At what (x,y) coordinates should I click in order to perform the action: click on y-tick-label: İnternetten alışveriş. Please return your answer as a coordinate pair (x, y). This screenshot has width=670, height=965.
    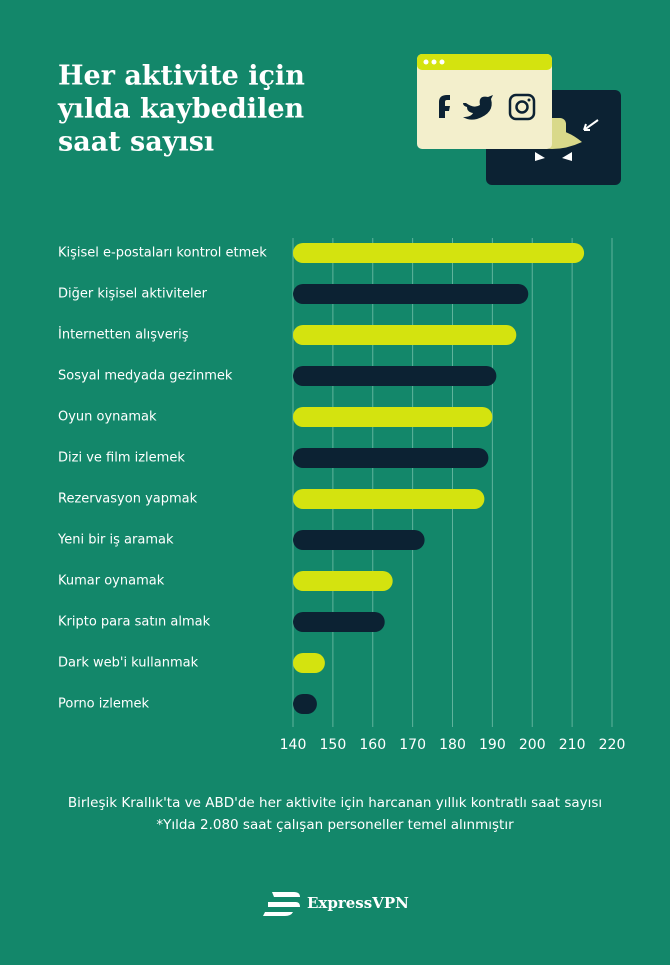
    Looking at the image, I should click on (123, 335).